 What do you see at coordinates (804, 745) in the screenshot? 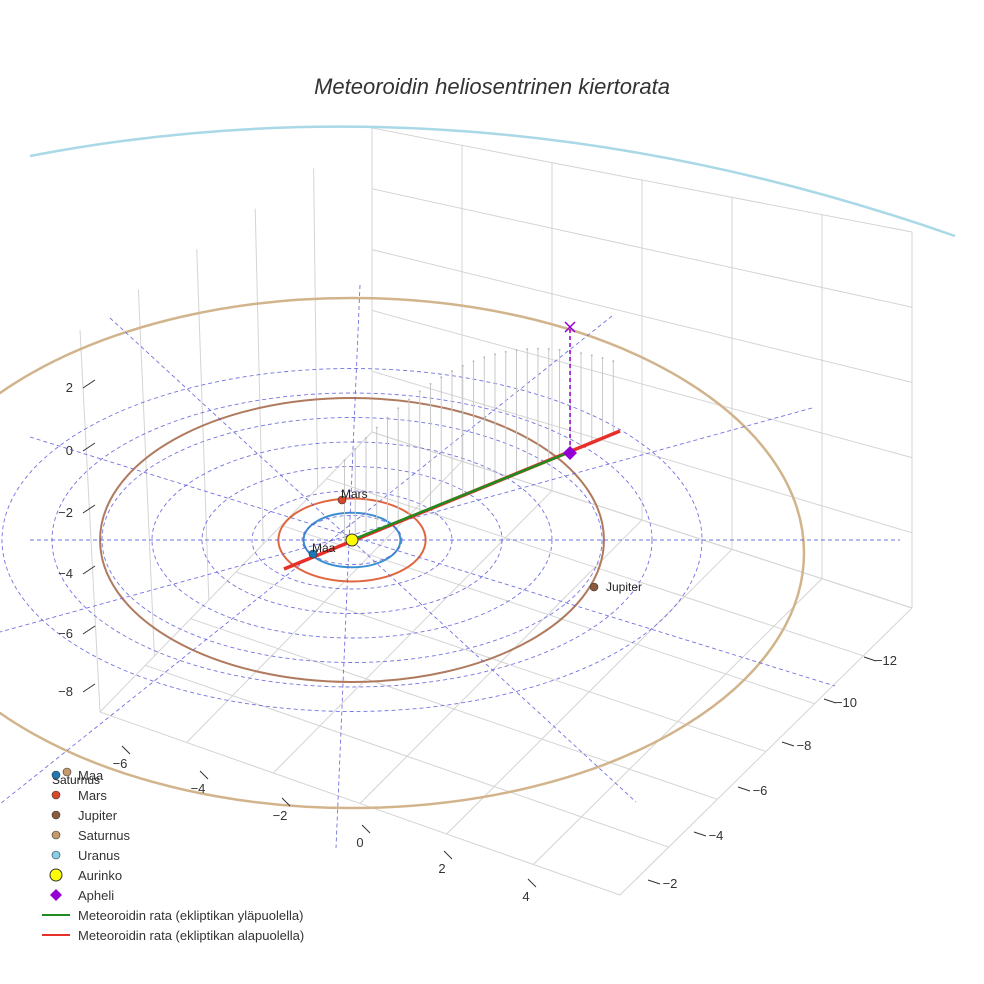
I see `x-tick-label: −8` at bounding box center [804, 745].